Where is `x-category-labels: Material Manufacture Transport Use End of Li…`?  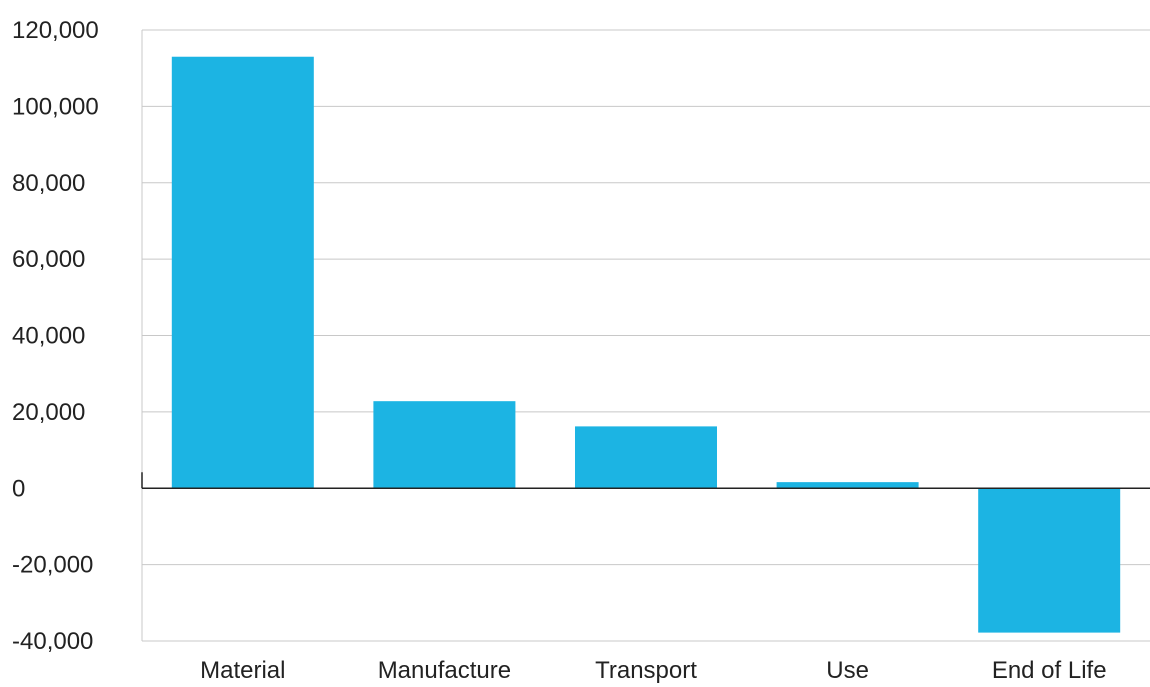
x-category-labels: Material Manufacture Transport Use End of Li… is located at coordinates (653, 670).